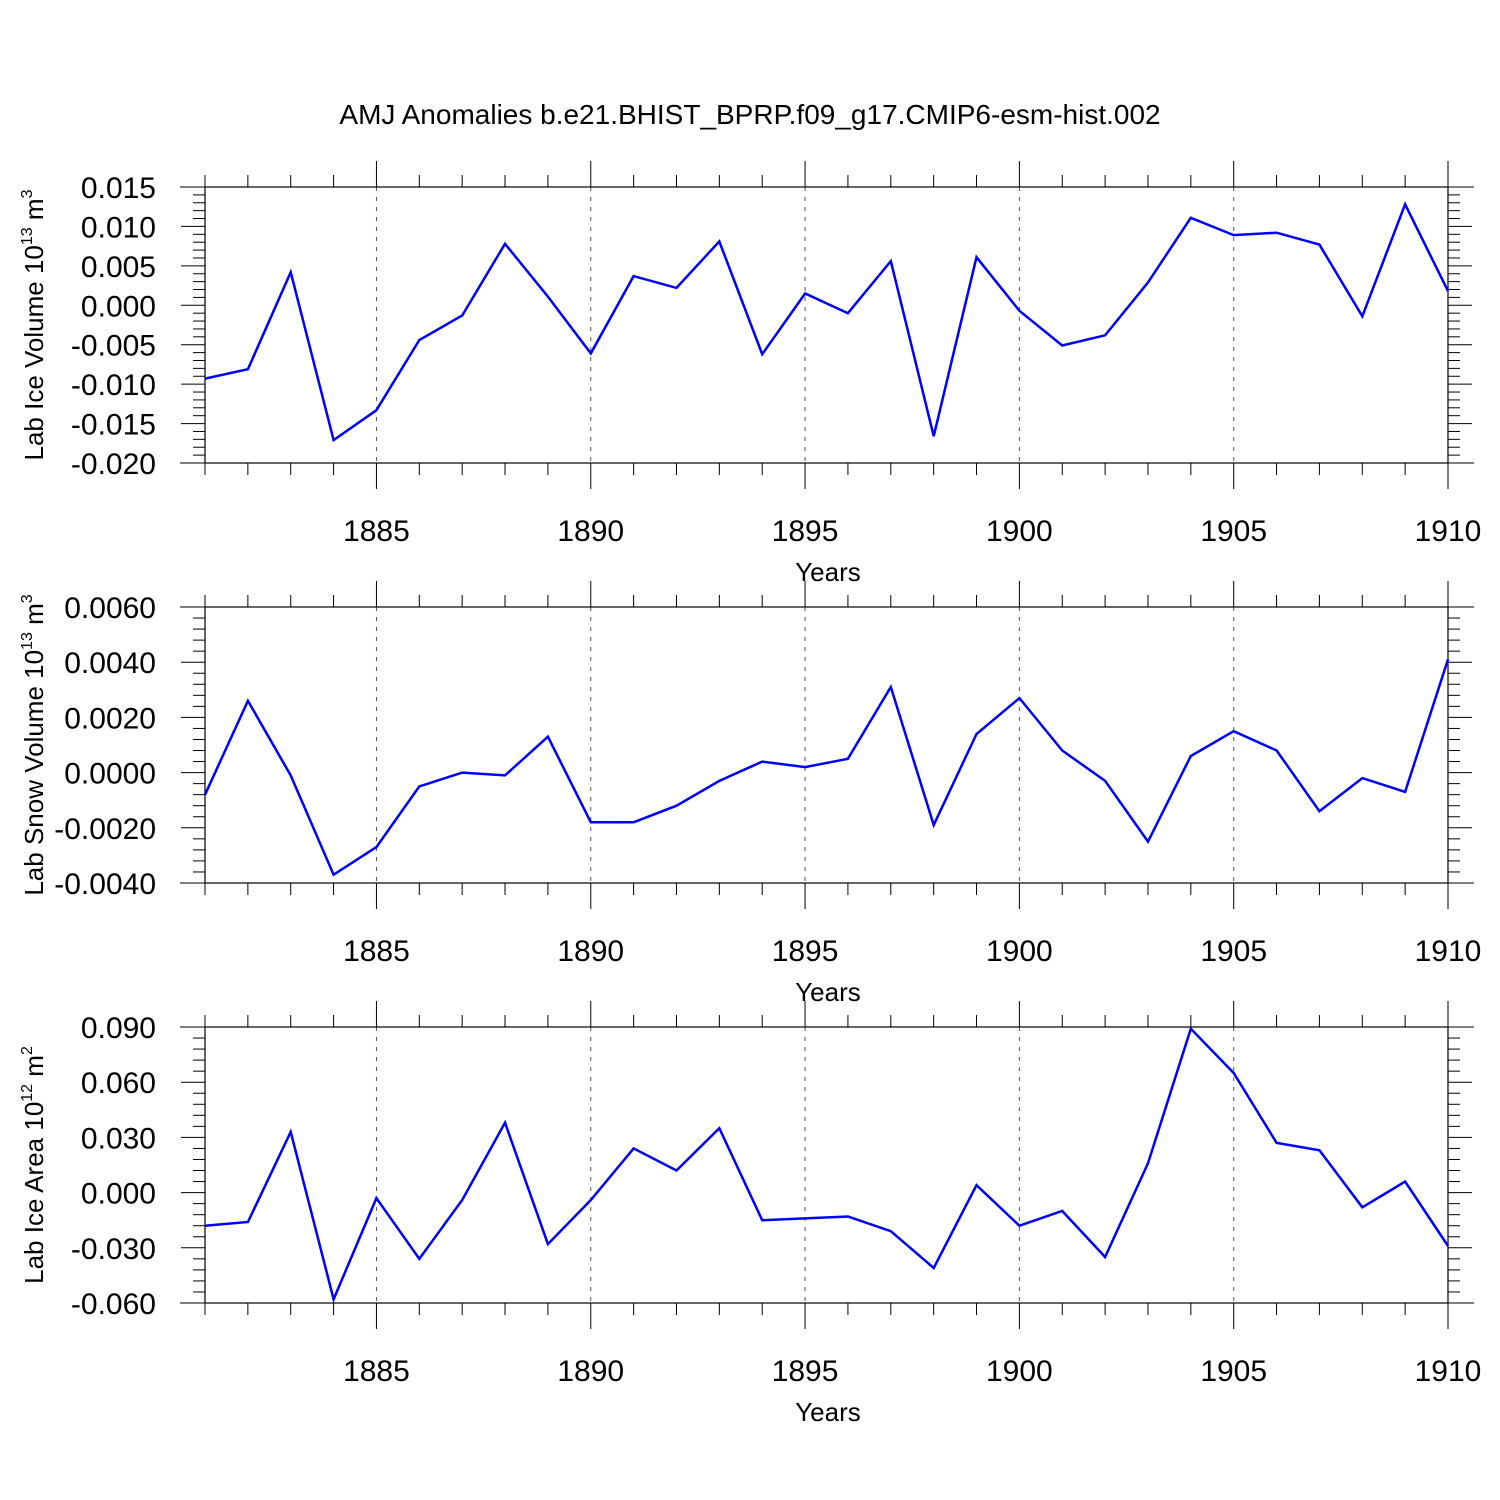 This screenshot has width=1500, height=1500. What do you see at coordinates (113, 464) in the screenshot?
I see `y-tick-label: -0.020` at bounding box center [113, 464].